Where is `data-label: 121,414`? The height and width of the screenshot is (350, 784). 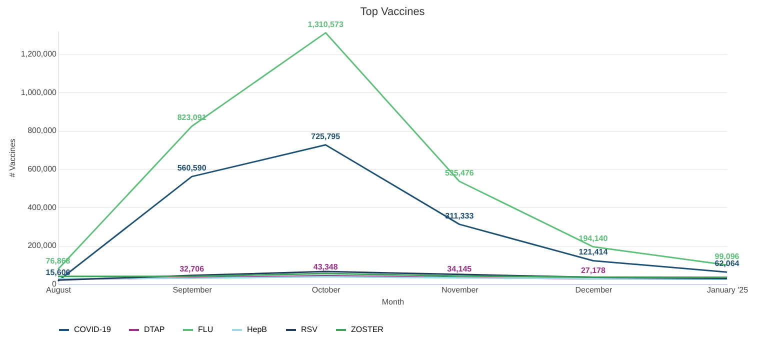 data-label: 121,414 is located at coordinates (593, 252).